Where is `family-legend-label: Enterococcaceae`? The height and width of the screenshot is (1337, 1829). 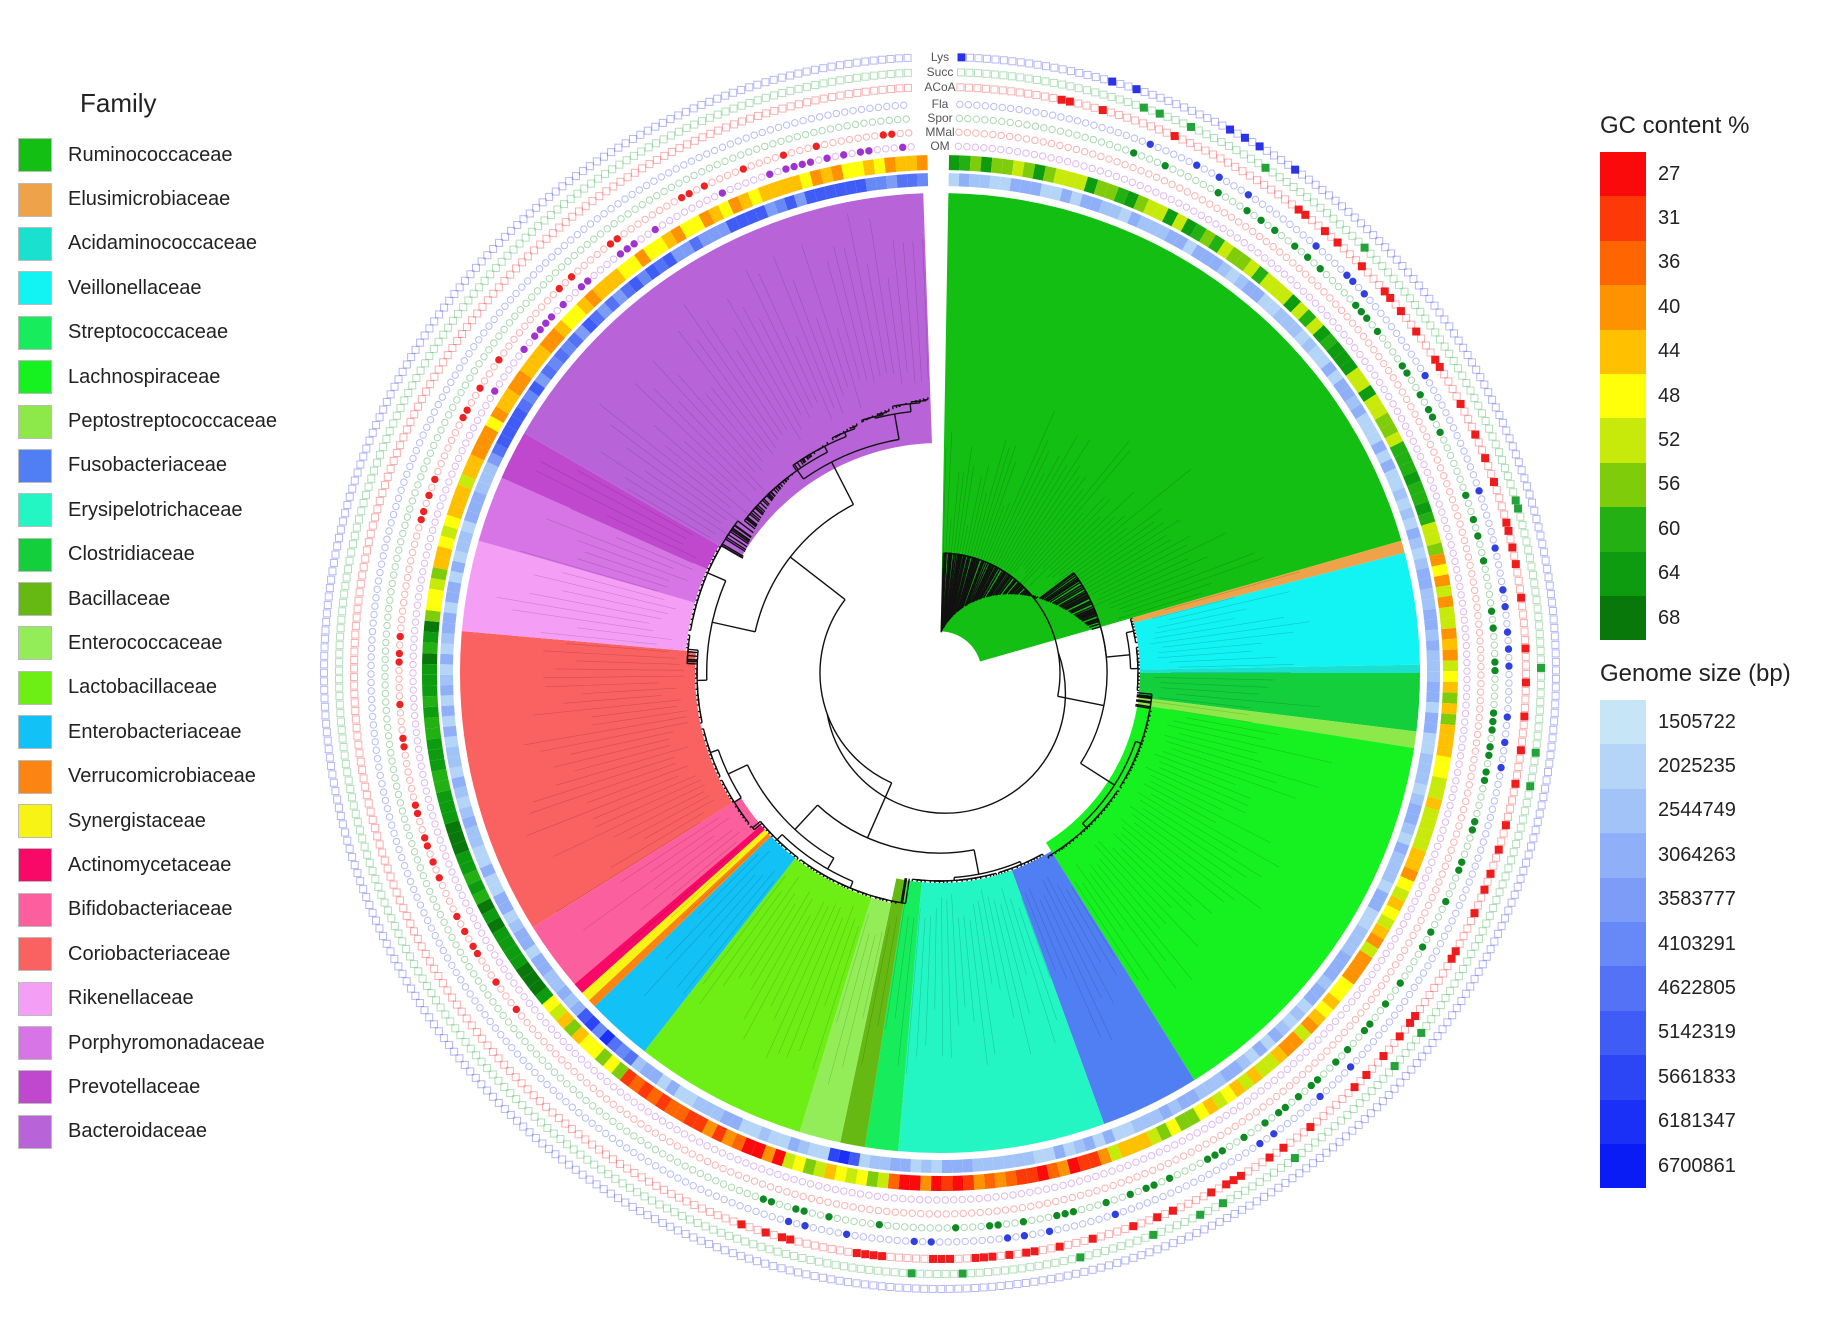 family-legend-label: Enterococcaceae is located at coordinates (145, 642).